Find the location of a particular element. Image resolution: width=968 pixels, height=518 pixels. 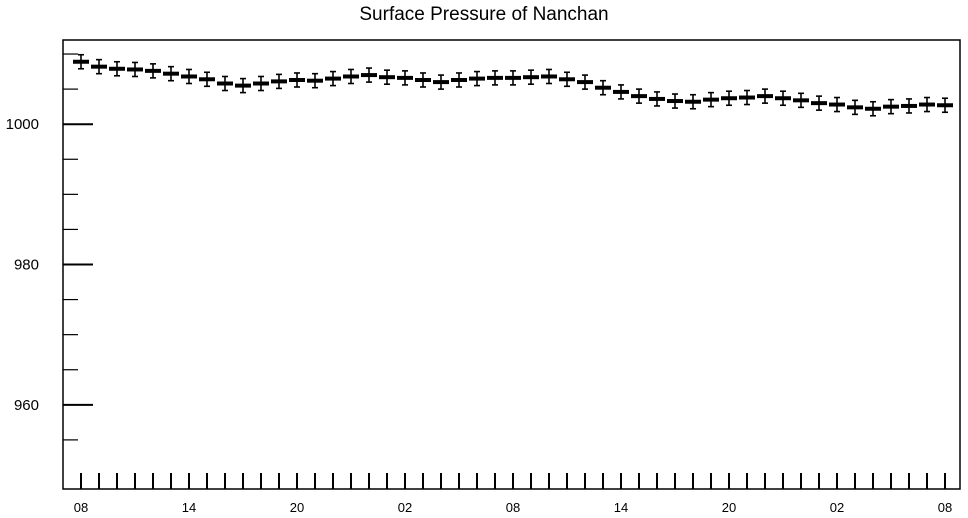

y-tick-label: 980 is located at coordinates (26, 265).